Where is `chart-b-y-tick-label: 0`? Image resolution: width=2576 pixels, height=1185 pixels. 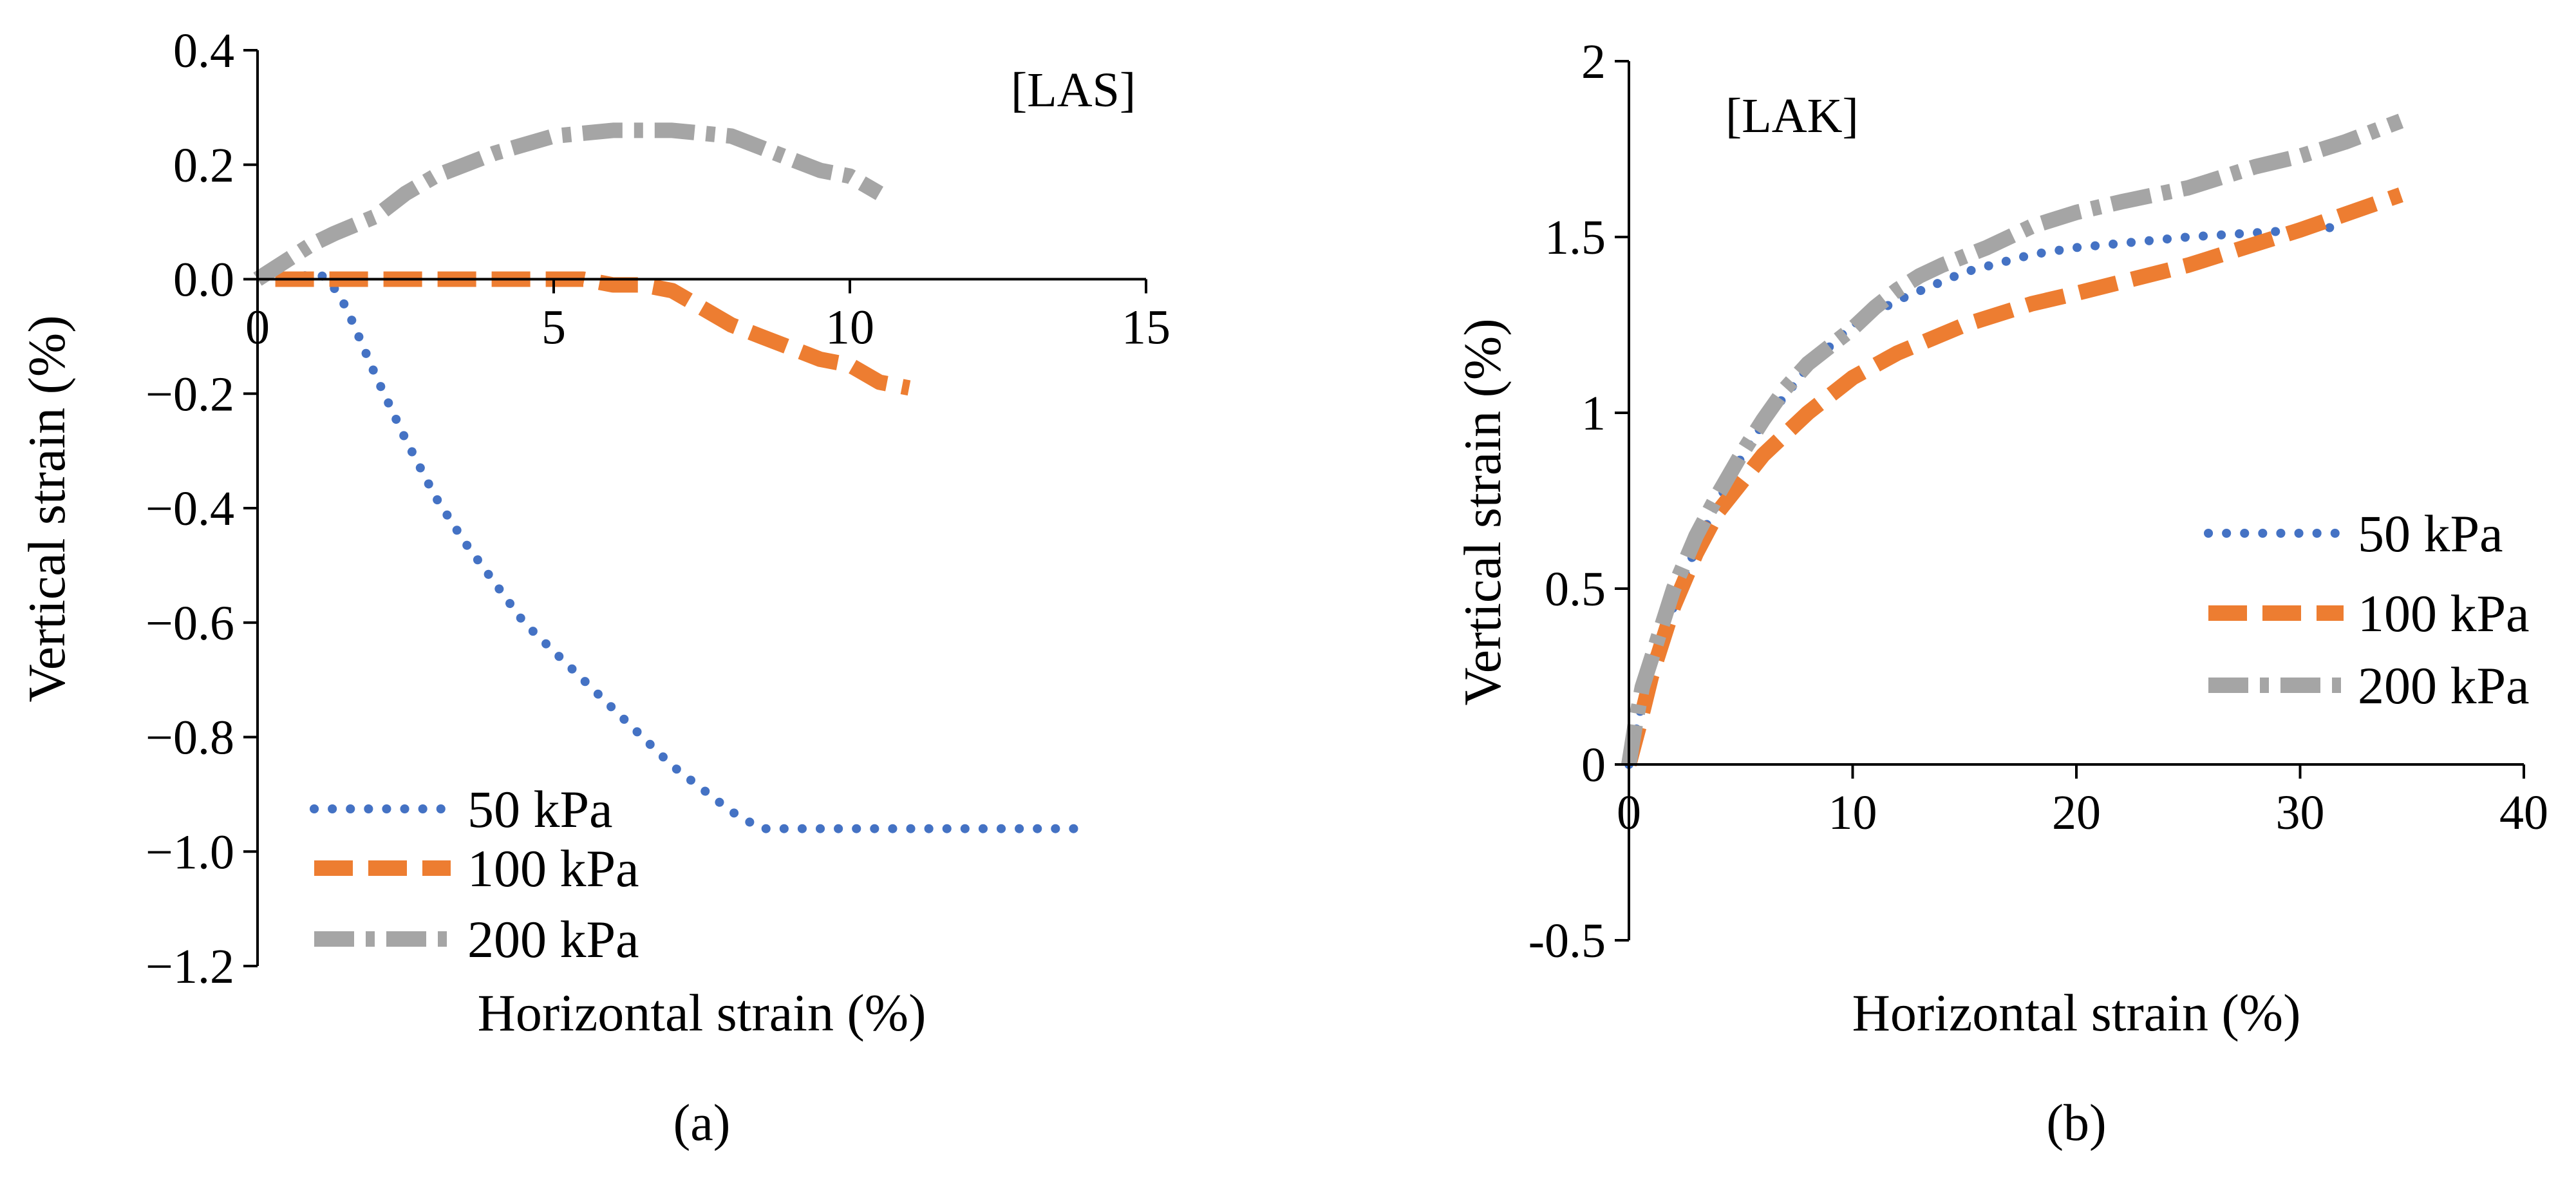
chart-b-y-tick-label: 0 is located at coordinates (1593, 765).